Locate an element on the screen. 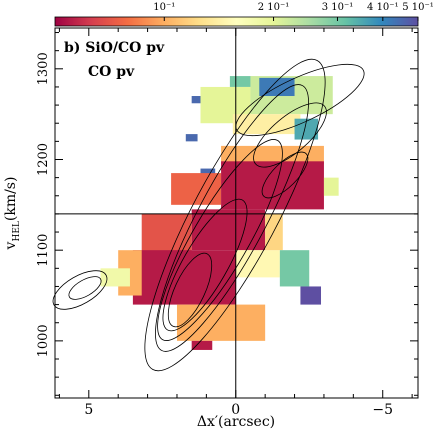 The height and width of the screenshot is (433, 436). colorbar-tick-label: 5 10⁻¹ is located at coordinates (418, 7).